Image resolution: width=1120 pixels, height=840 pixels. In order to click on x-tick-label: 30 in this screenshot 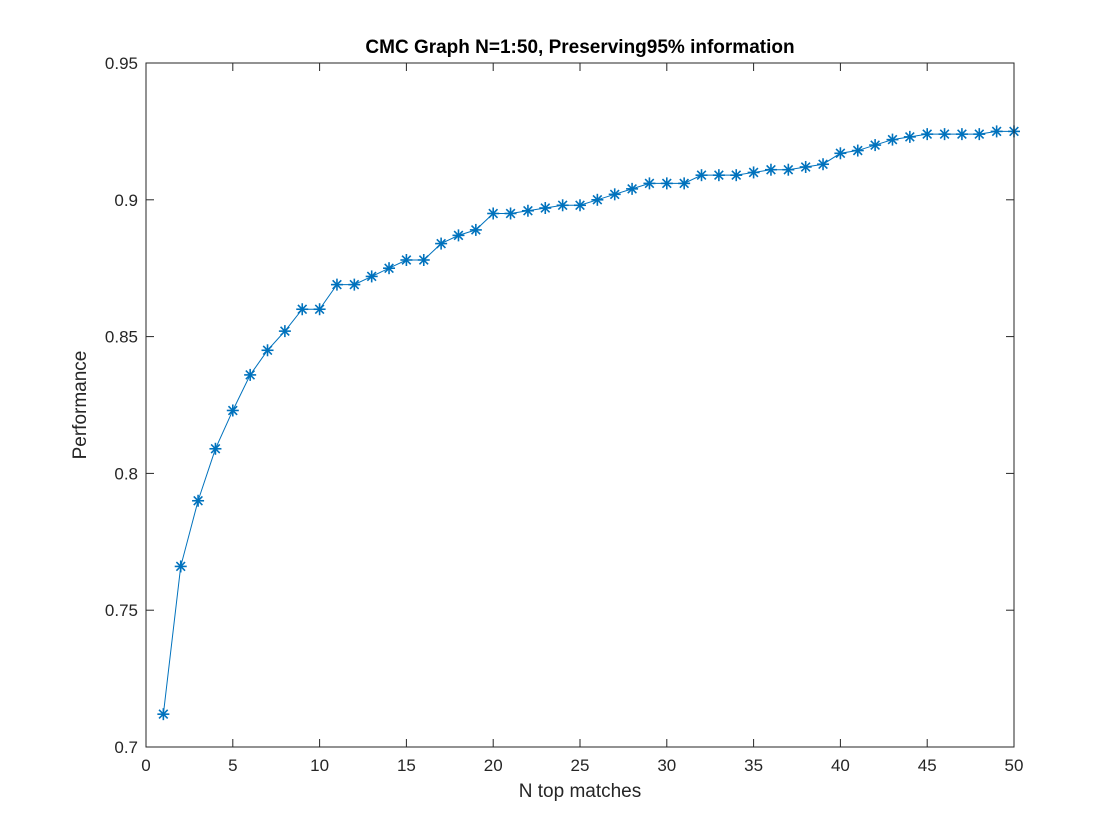, I will do `click(666, 765)`.